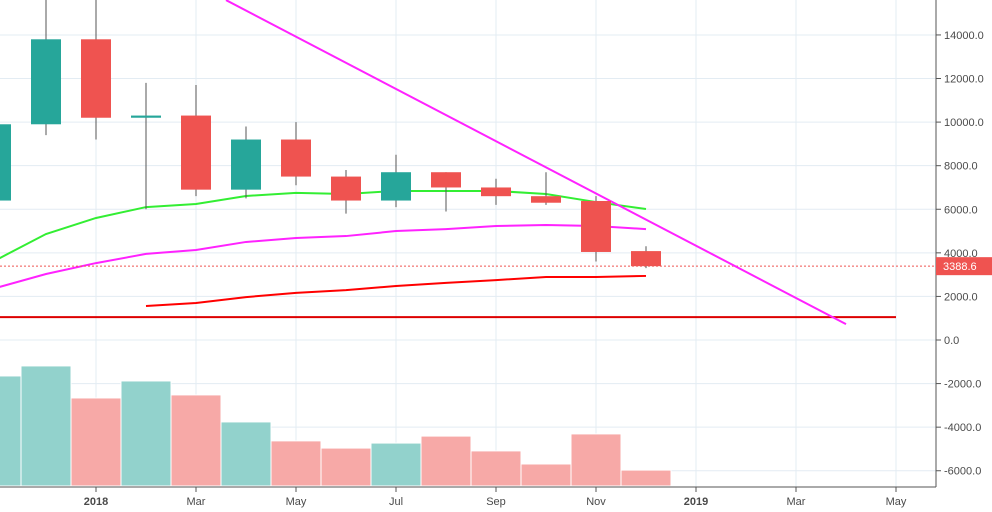 The height and width of the screenshot is (512, 992). Describe the element at coordinates (964, 80) in the screenshot. I see `y-tick-label: 12000.0` at that location.